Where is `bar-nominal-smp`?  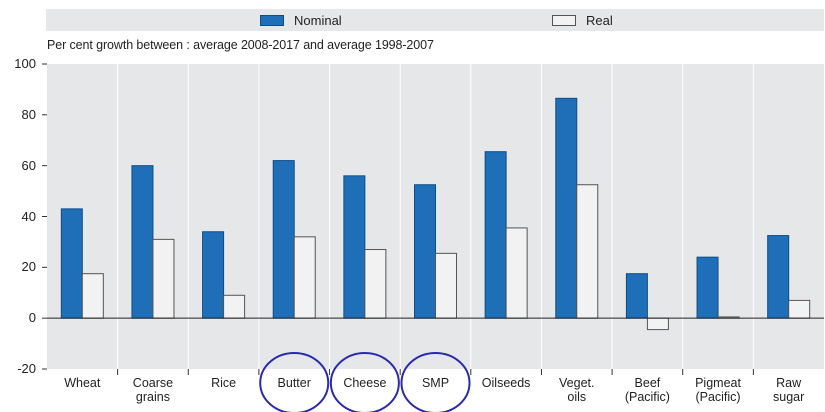 bar-nominal-smp is located at coordinates (425, 251).